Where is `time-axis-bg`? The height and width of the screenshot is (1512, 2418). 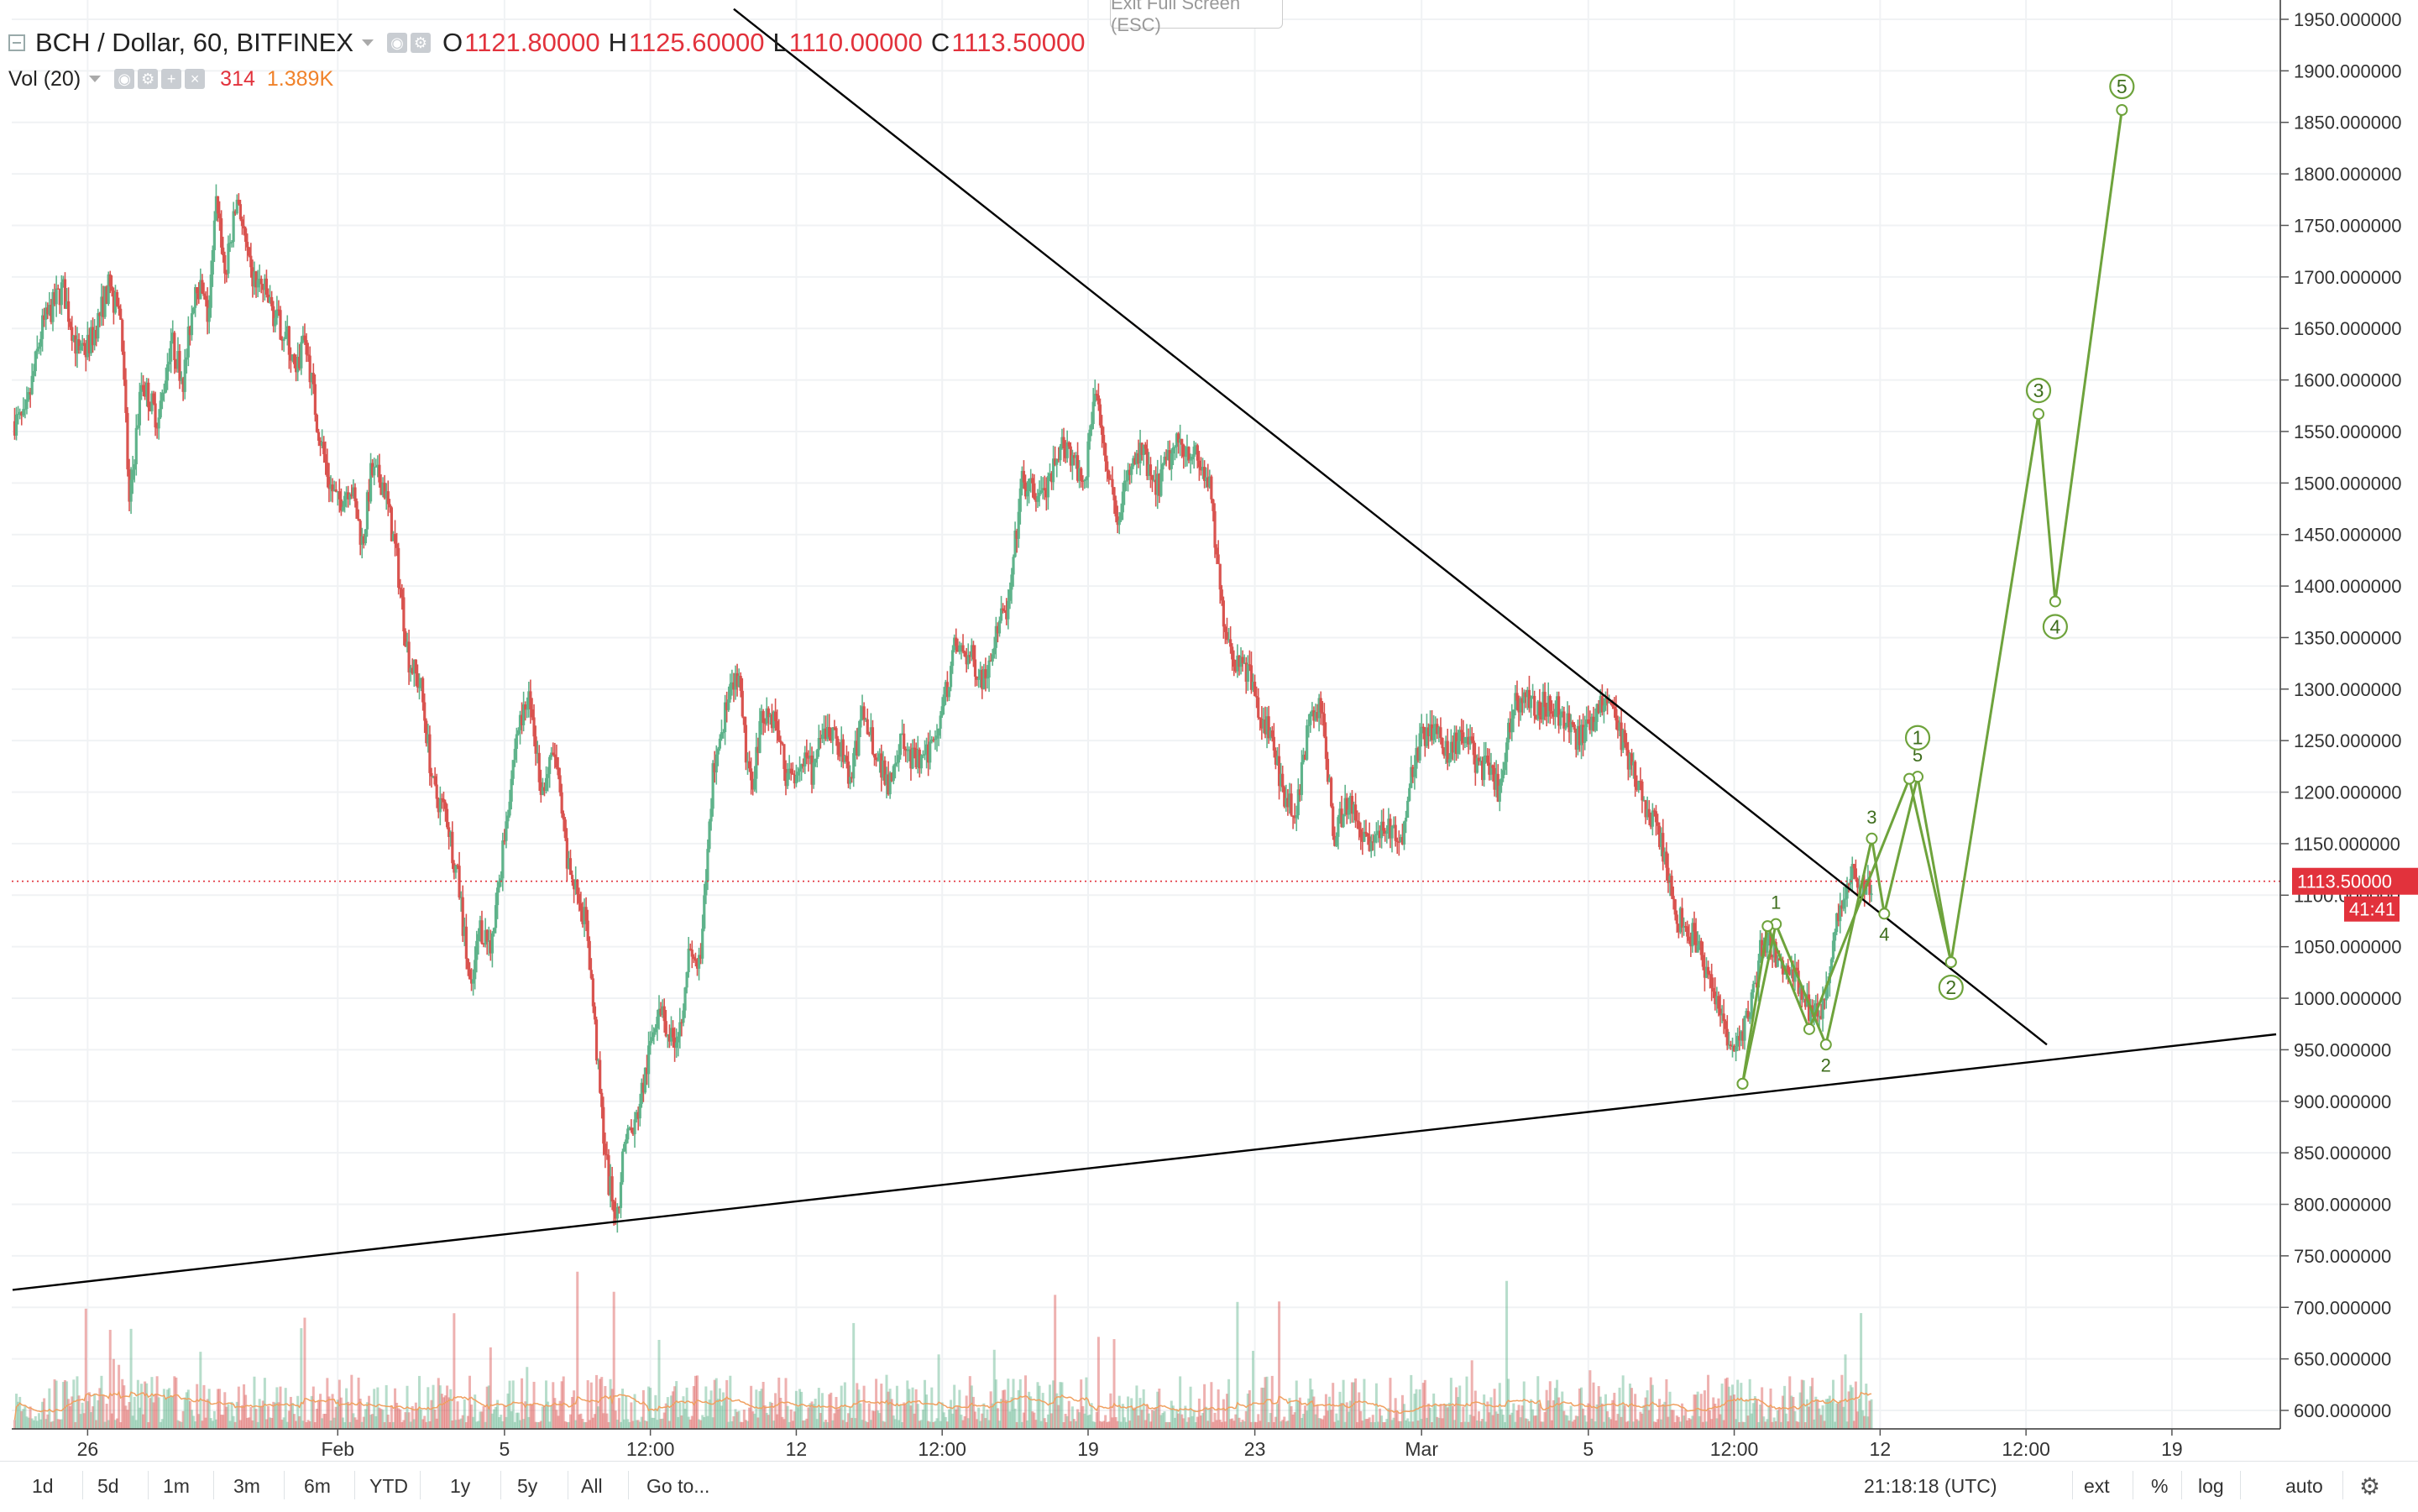
time-axis-bg is located at coordinates (1209, 1445).